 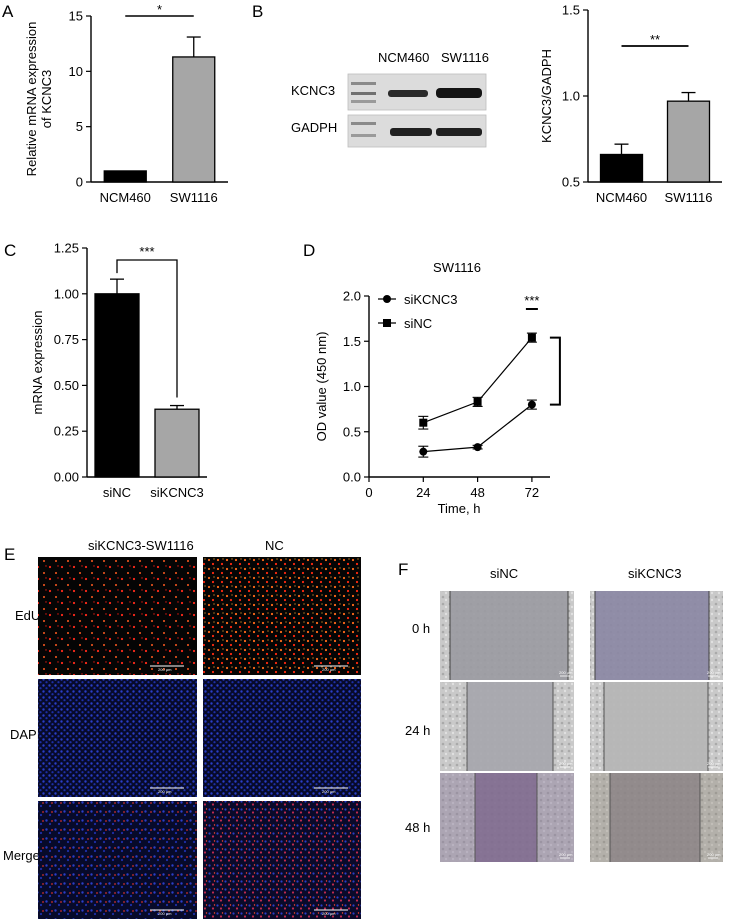 I want to click on d-xtick-label-2: 48, so click(x=477, y=492).